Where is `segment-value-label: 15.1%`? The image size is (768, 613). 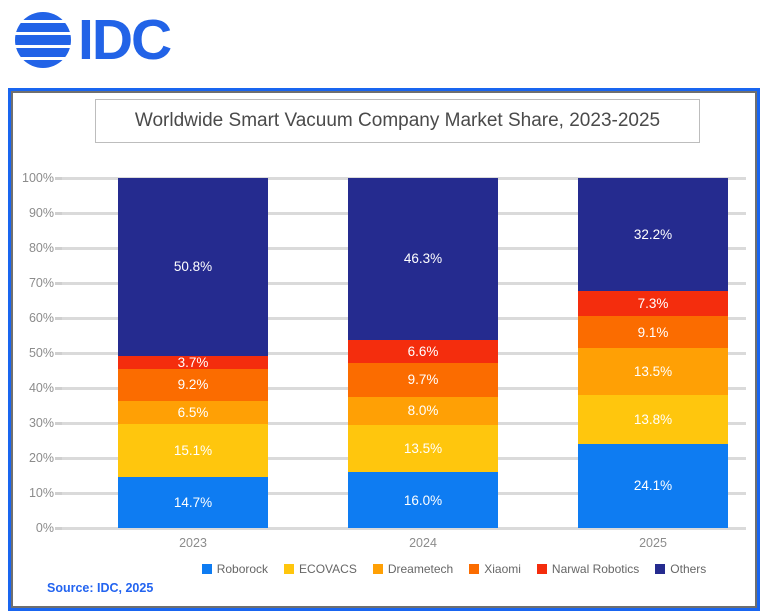 segment-value-label: 15.1% is located at coordinates (193, 450).